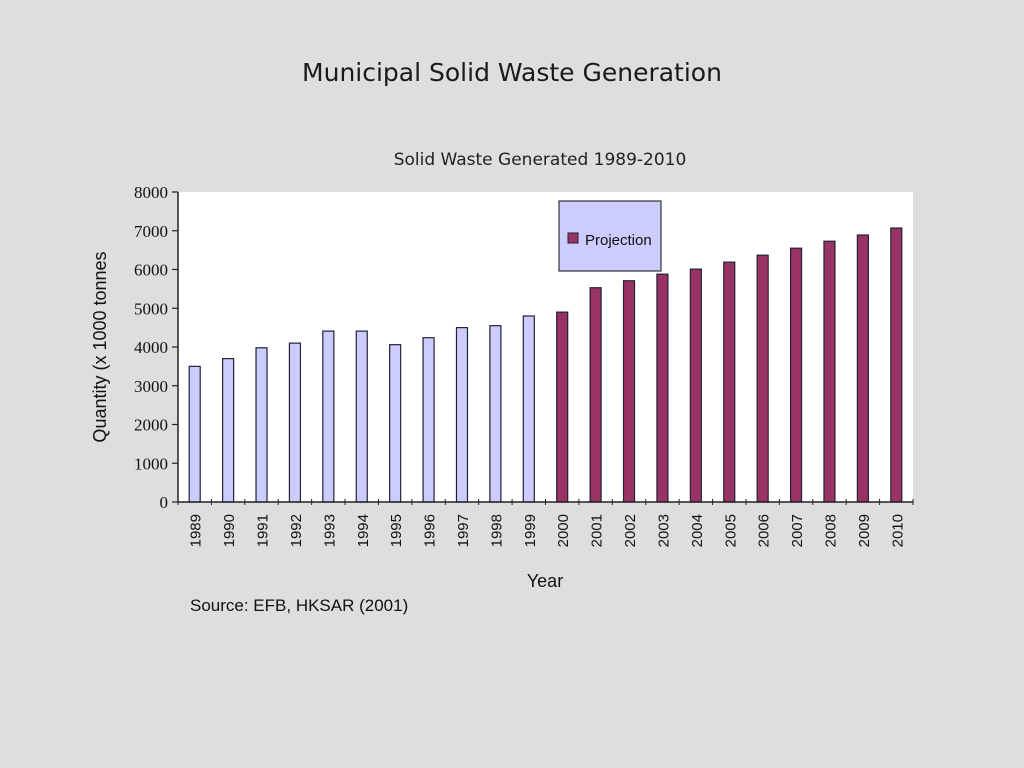 The height and width of the screenshot is (768, 1024). What do you see at coordinates (194, 434) in the screenshot?
I see `bar-actual-1989` at bounding box center [194, 434].